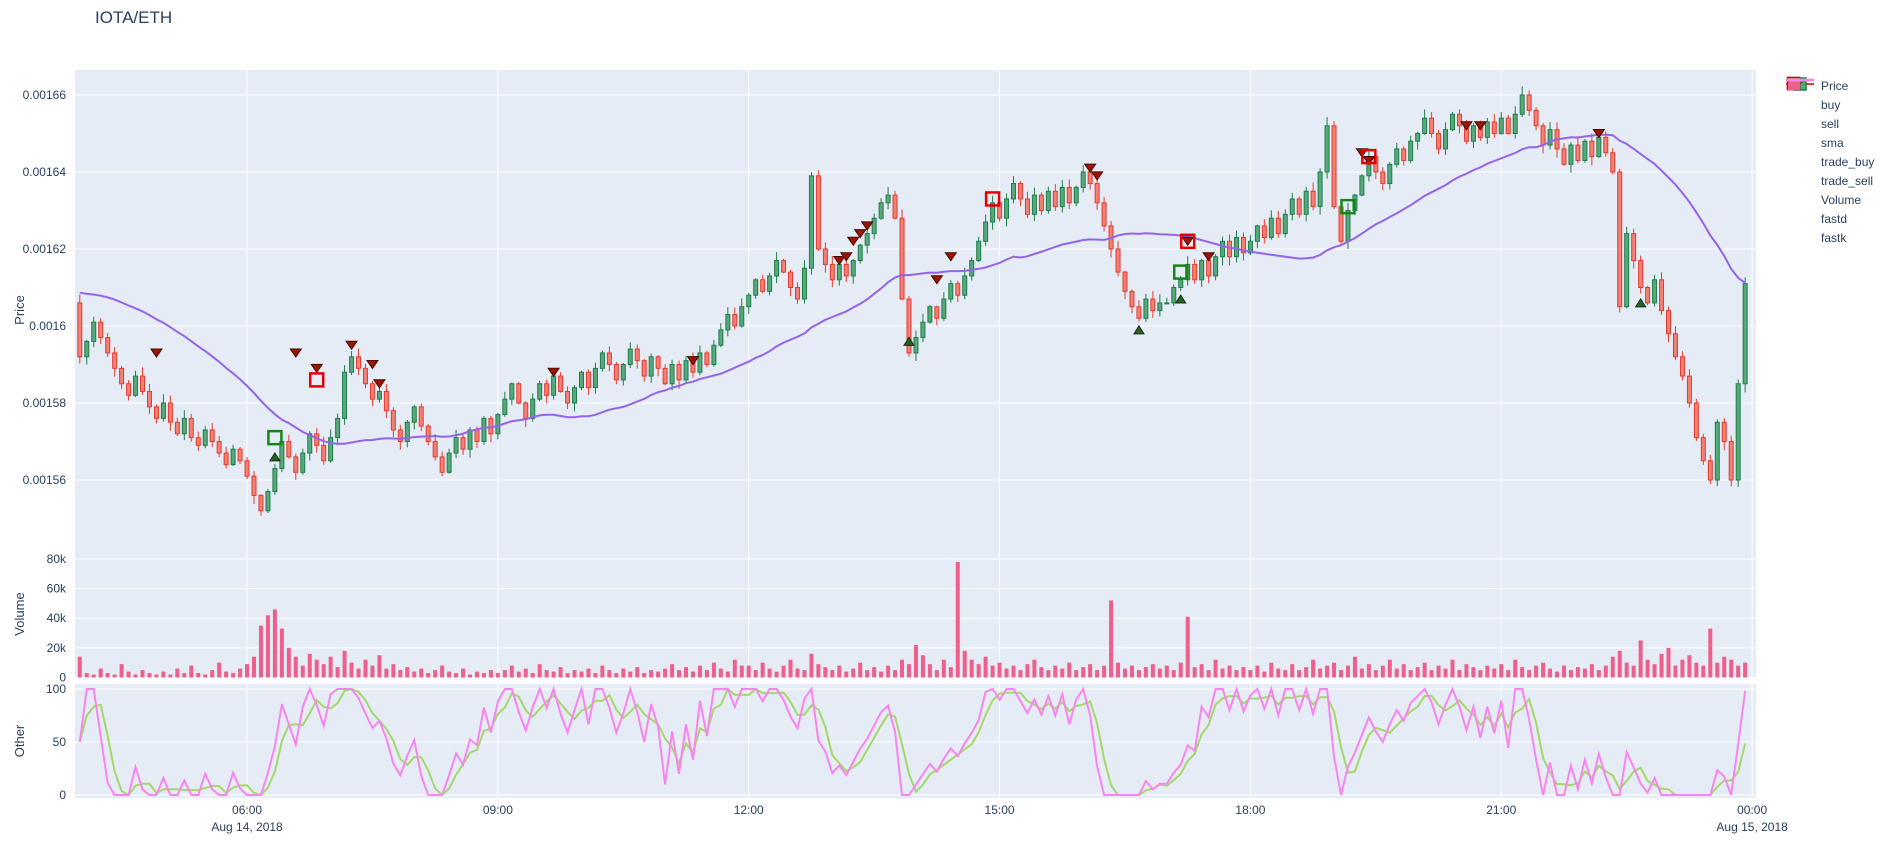  I want to click on legend-item-sma: sma, so click(1830, 115).